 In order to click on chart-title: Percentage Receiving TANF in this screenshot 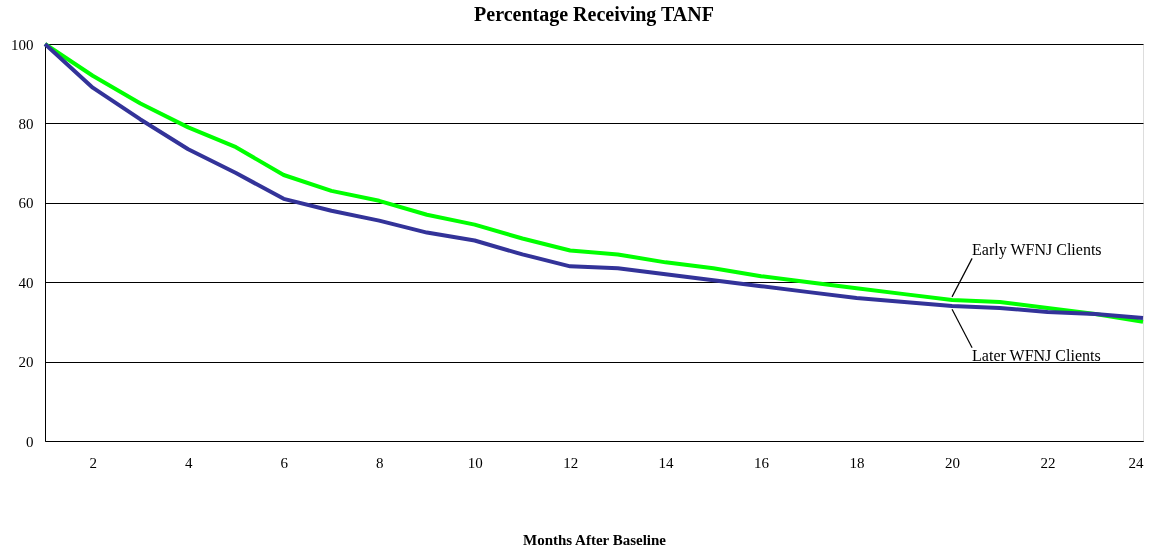, I will do `click(594, 14)`.